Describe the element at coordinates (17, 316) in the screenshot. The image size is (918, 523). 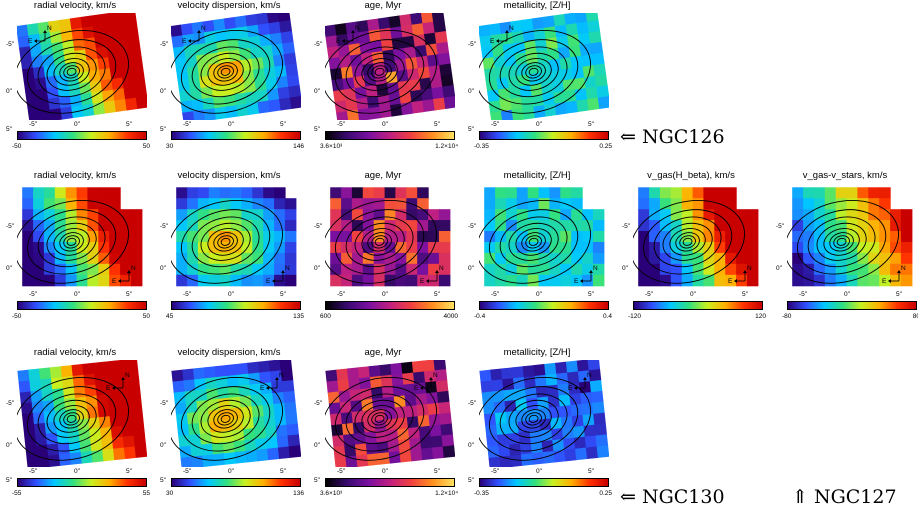
I see `colorbar-min-label: -50` at that location.